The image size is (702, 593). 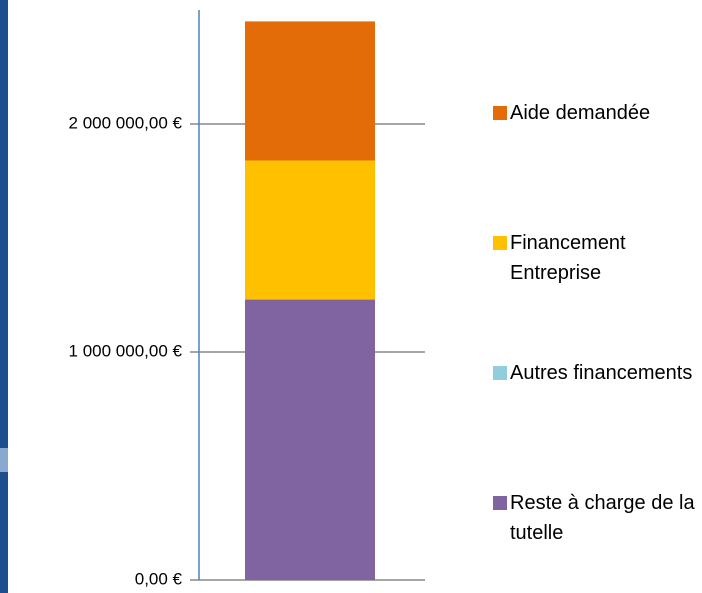 What do you see at coordinates (602, 518) in the screenshot?
I see `legend-label: Reste à charge de la tutelle` at bounding box center [602, 518].